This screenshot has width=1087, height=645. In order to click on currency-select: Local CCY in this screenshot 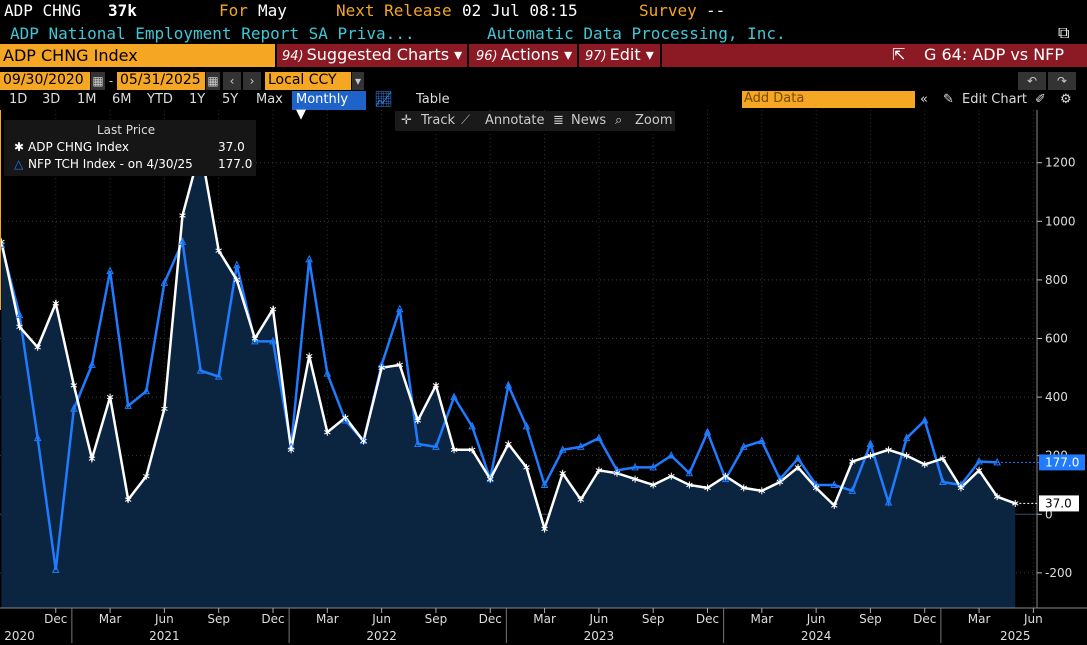, I will do `click(308, 81)`.